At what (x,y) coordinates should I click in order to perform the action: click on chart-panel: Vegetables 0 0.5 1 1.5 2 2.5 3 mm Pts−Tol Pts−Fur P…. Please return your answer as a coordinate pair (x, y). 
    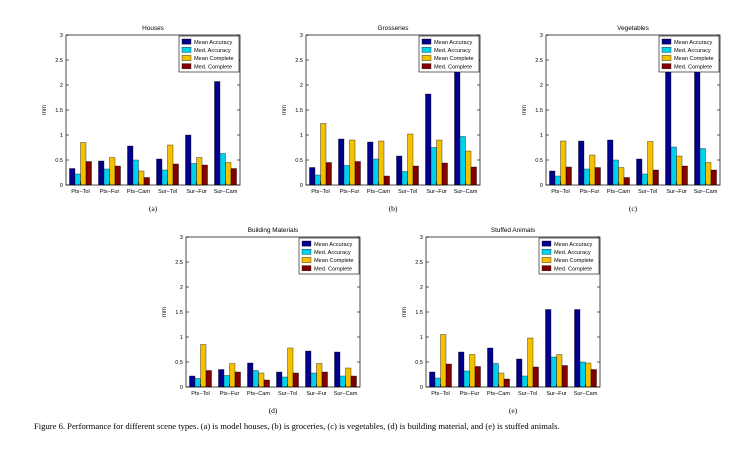
    Looking at the image, I should click on (621, 119).